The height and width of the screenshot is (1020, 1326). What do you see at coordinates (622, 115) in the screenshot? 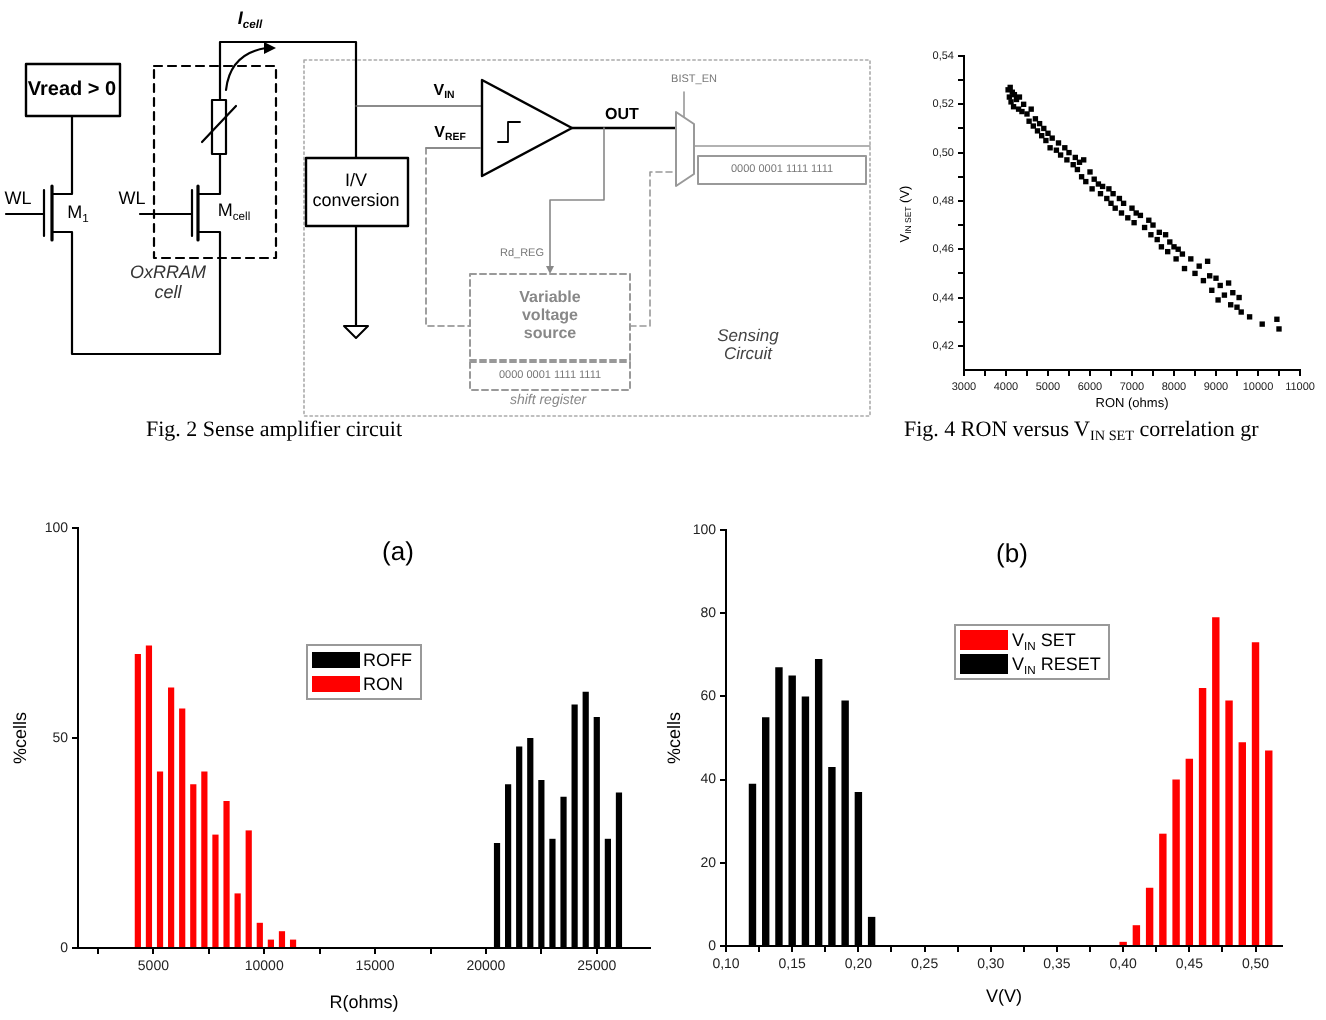
I see `text: OUT` at bounding box center [622, 115].